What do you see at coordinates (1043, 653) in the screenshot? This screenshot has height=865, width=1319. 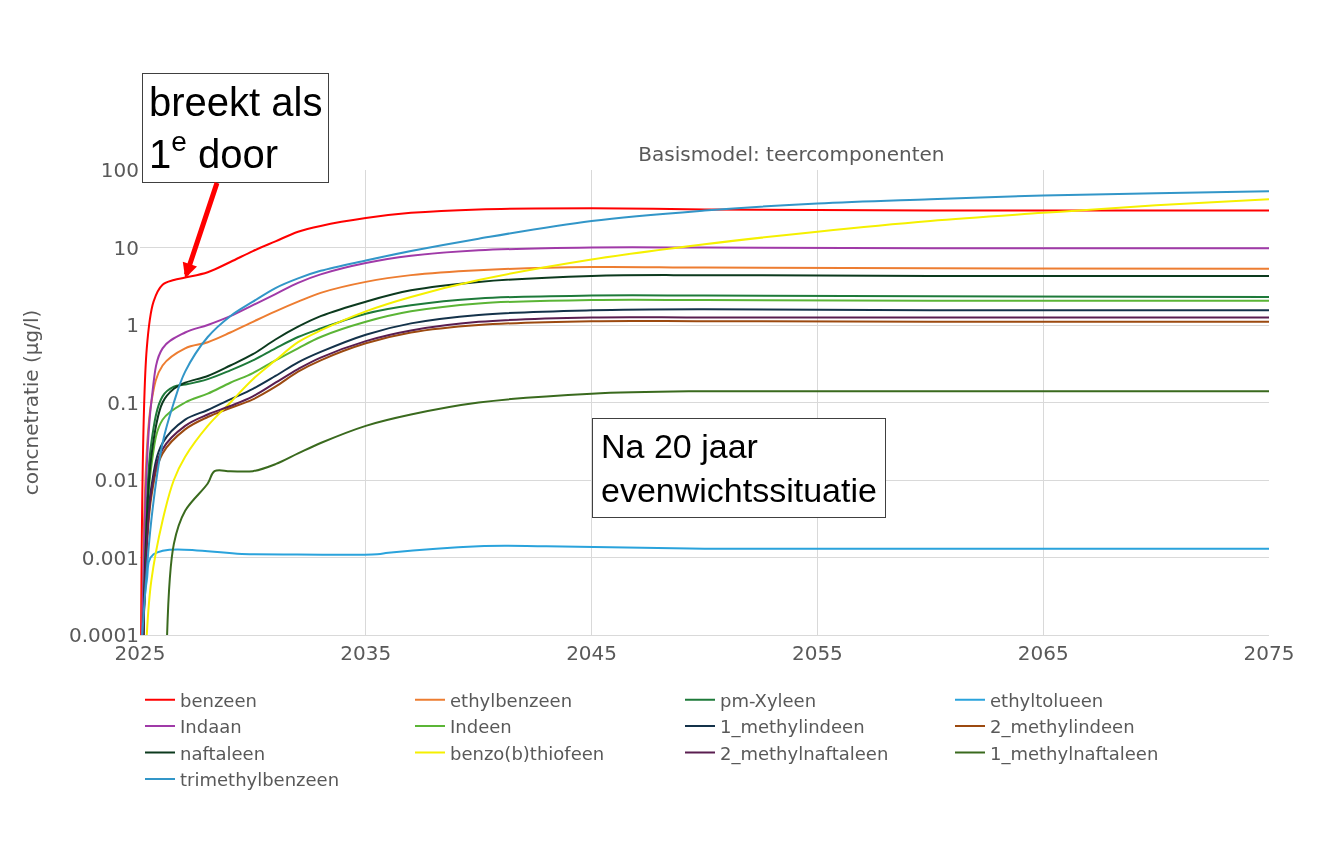 I see `x-tick-label: 2065` at bounding box center [1043, 653].